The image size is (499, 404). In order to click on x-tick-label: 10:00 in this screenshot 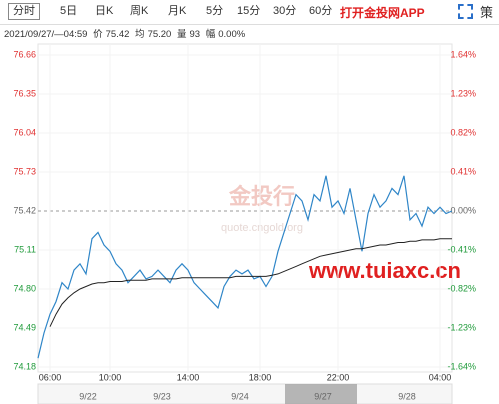, I will do `click(110, 377)`.